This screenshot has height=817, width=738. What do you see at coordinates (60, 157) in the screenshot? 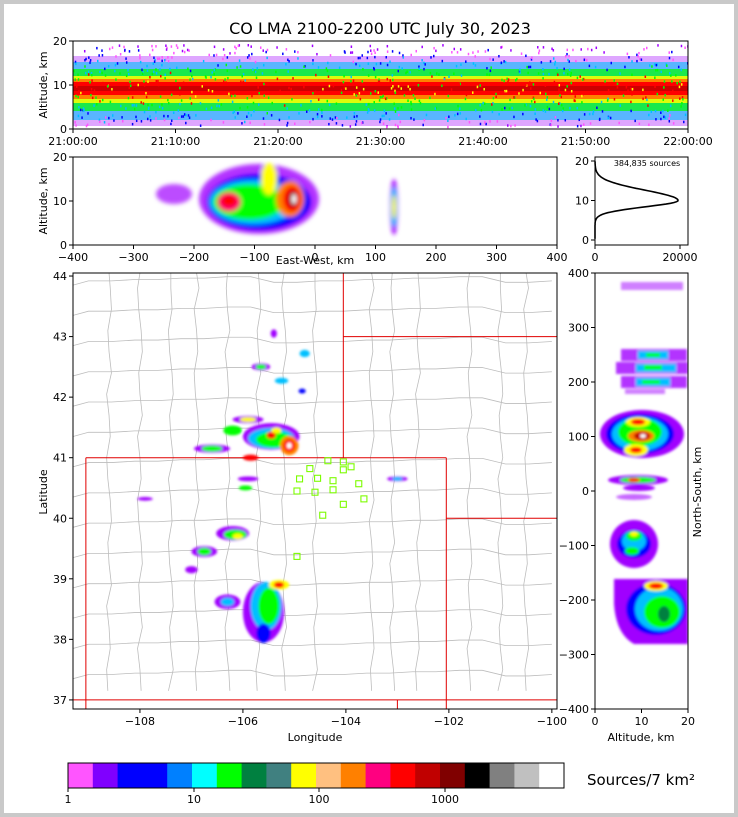
I see `ew-y-tick-label: 20` at bounding box center [60, 157].